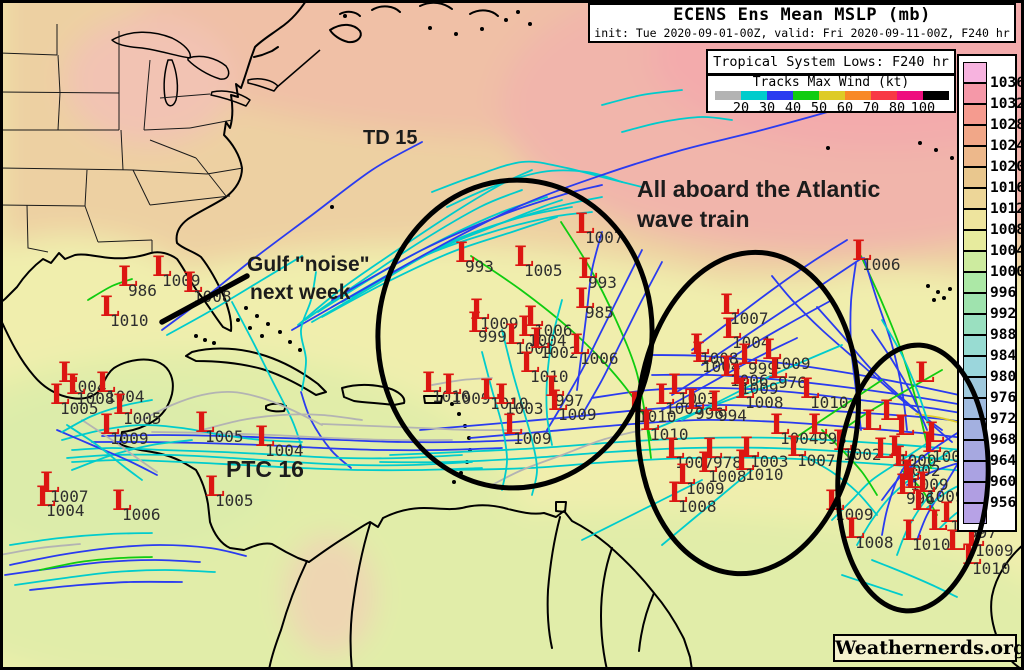 Image resolution: width=1024 pixels, height=670 pixels. What do you see at coordinates (1003, 356) in the screenshot?
I see `colorbar-label: 984` at bounding box center [1003, 356].